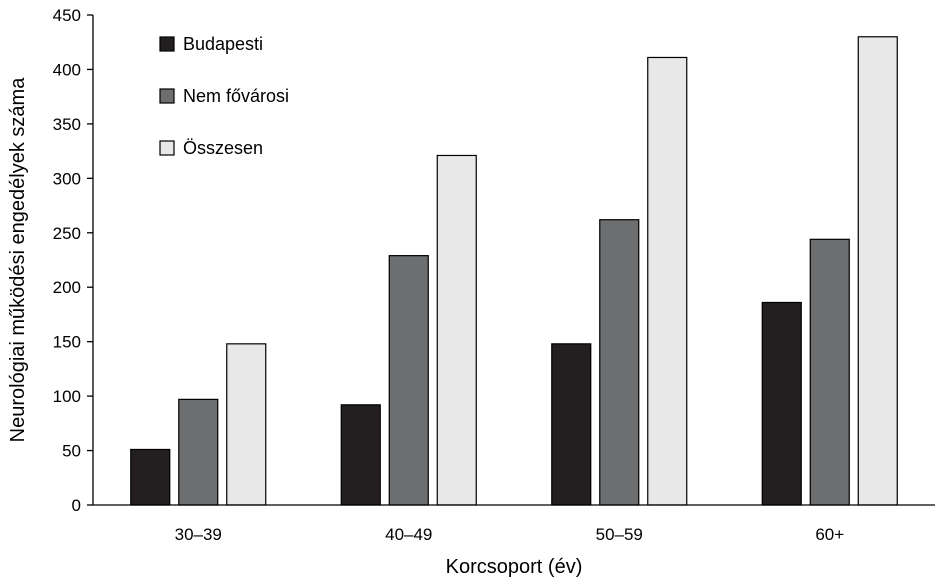 The height and width of the screenshot is (583, 949). What do you see at coordinates (408, 534) in the screenshot?
I see `x-tick-label: 40–49` at bounding box center [408, 534].